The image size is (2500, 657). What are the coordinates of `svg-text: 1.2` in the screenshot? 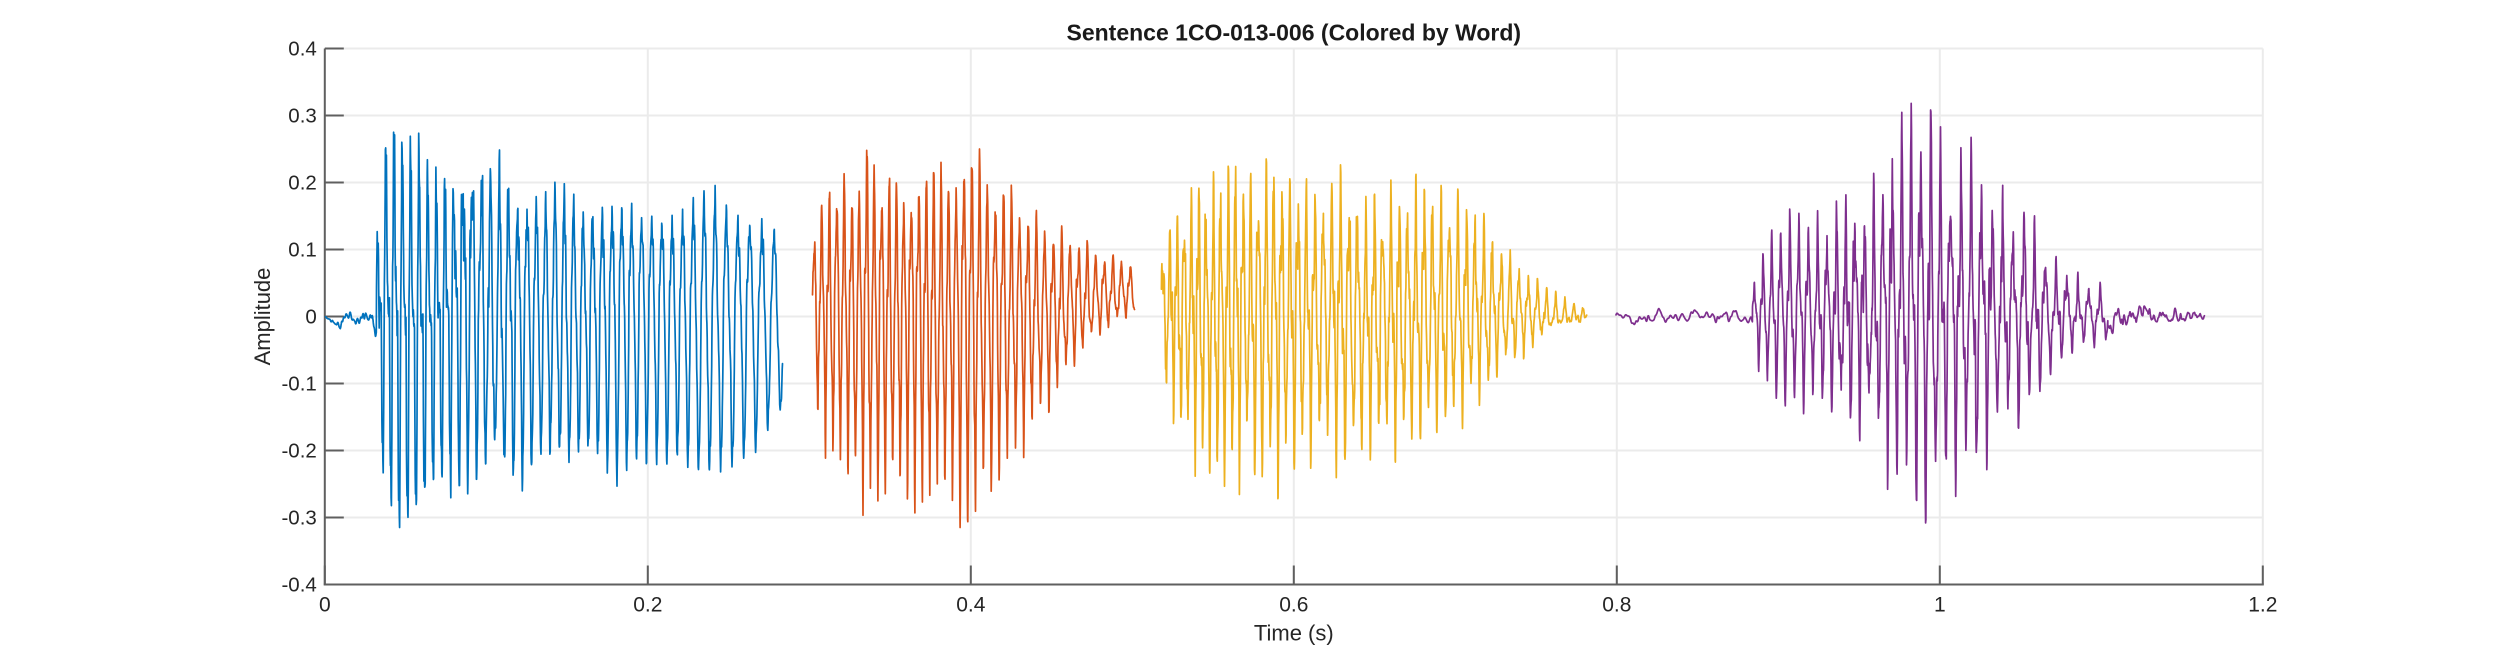 It's located at (2262, 605).